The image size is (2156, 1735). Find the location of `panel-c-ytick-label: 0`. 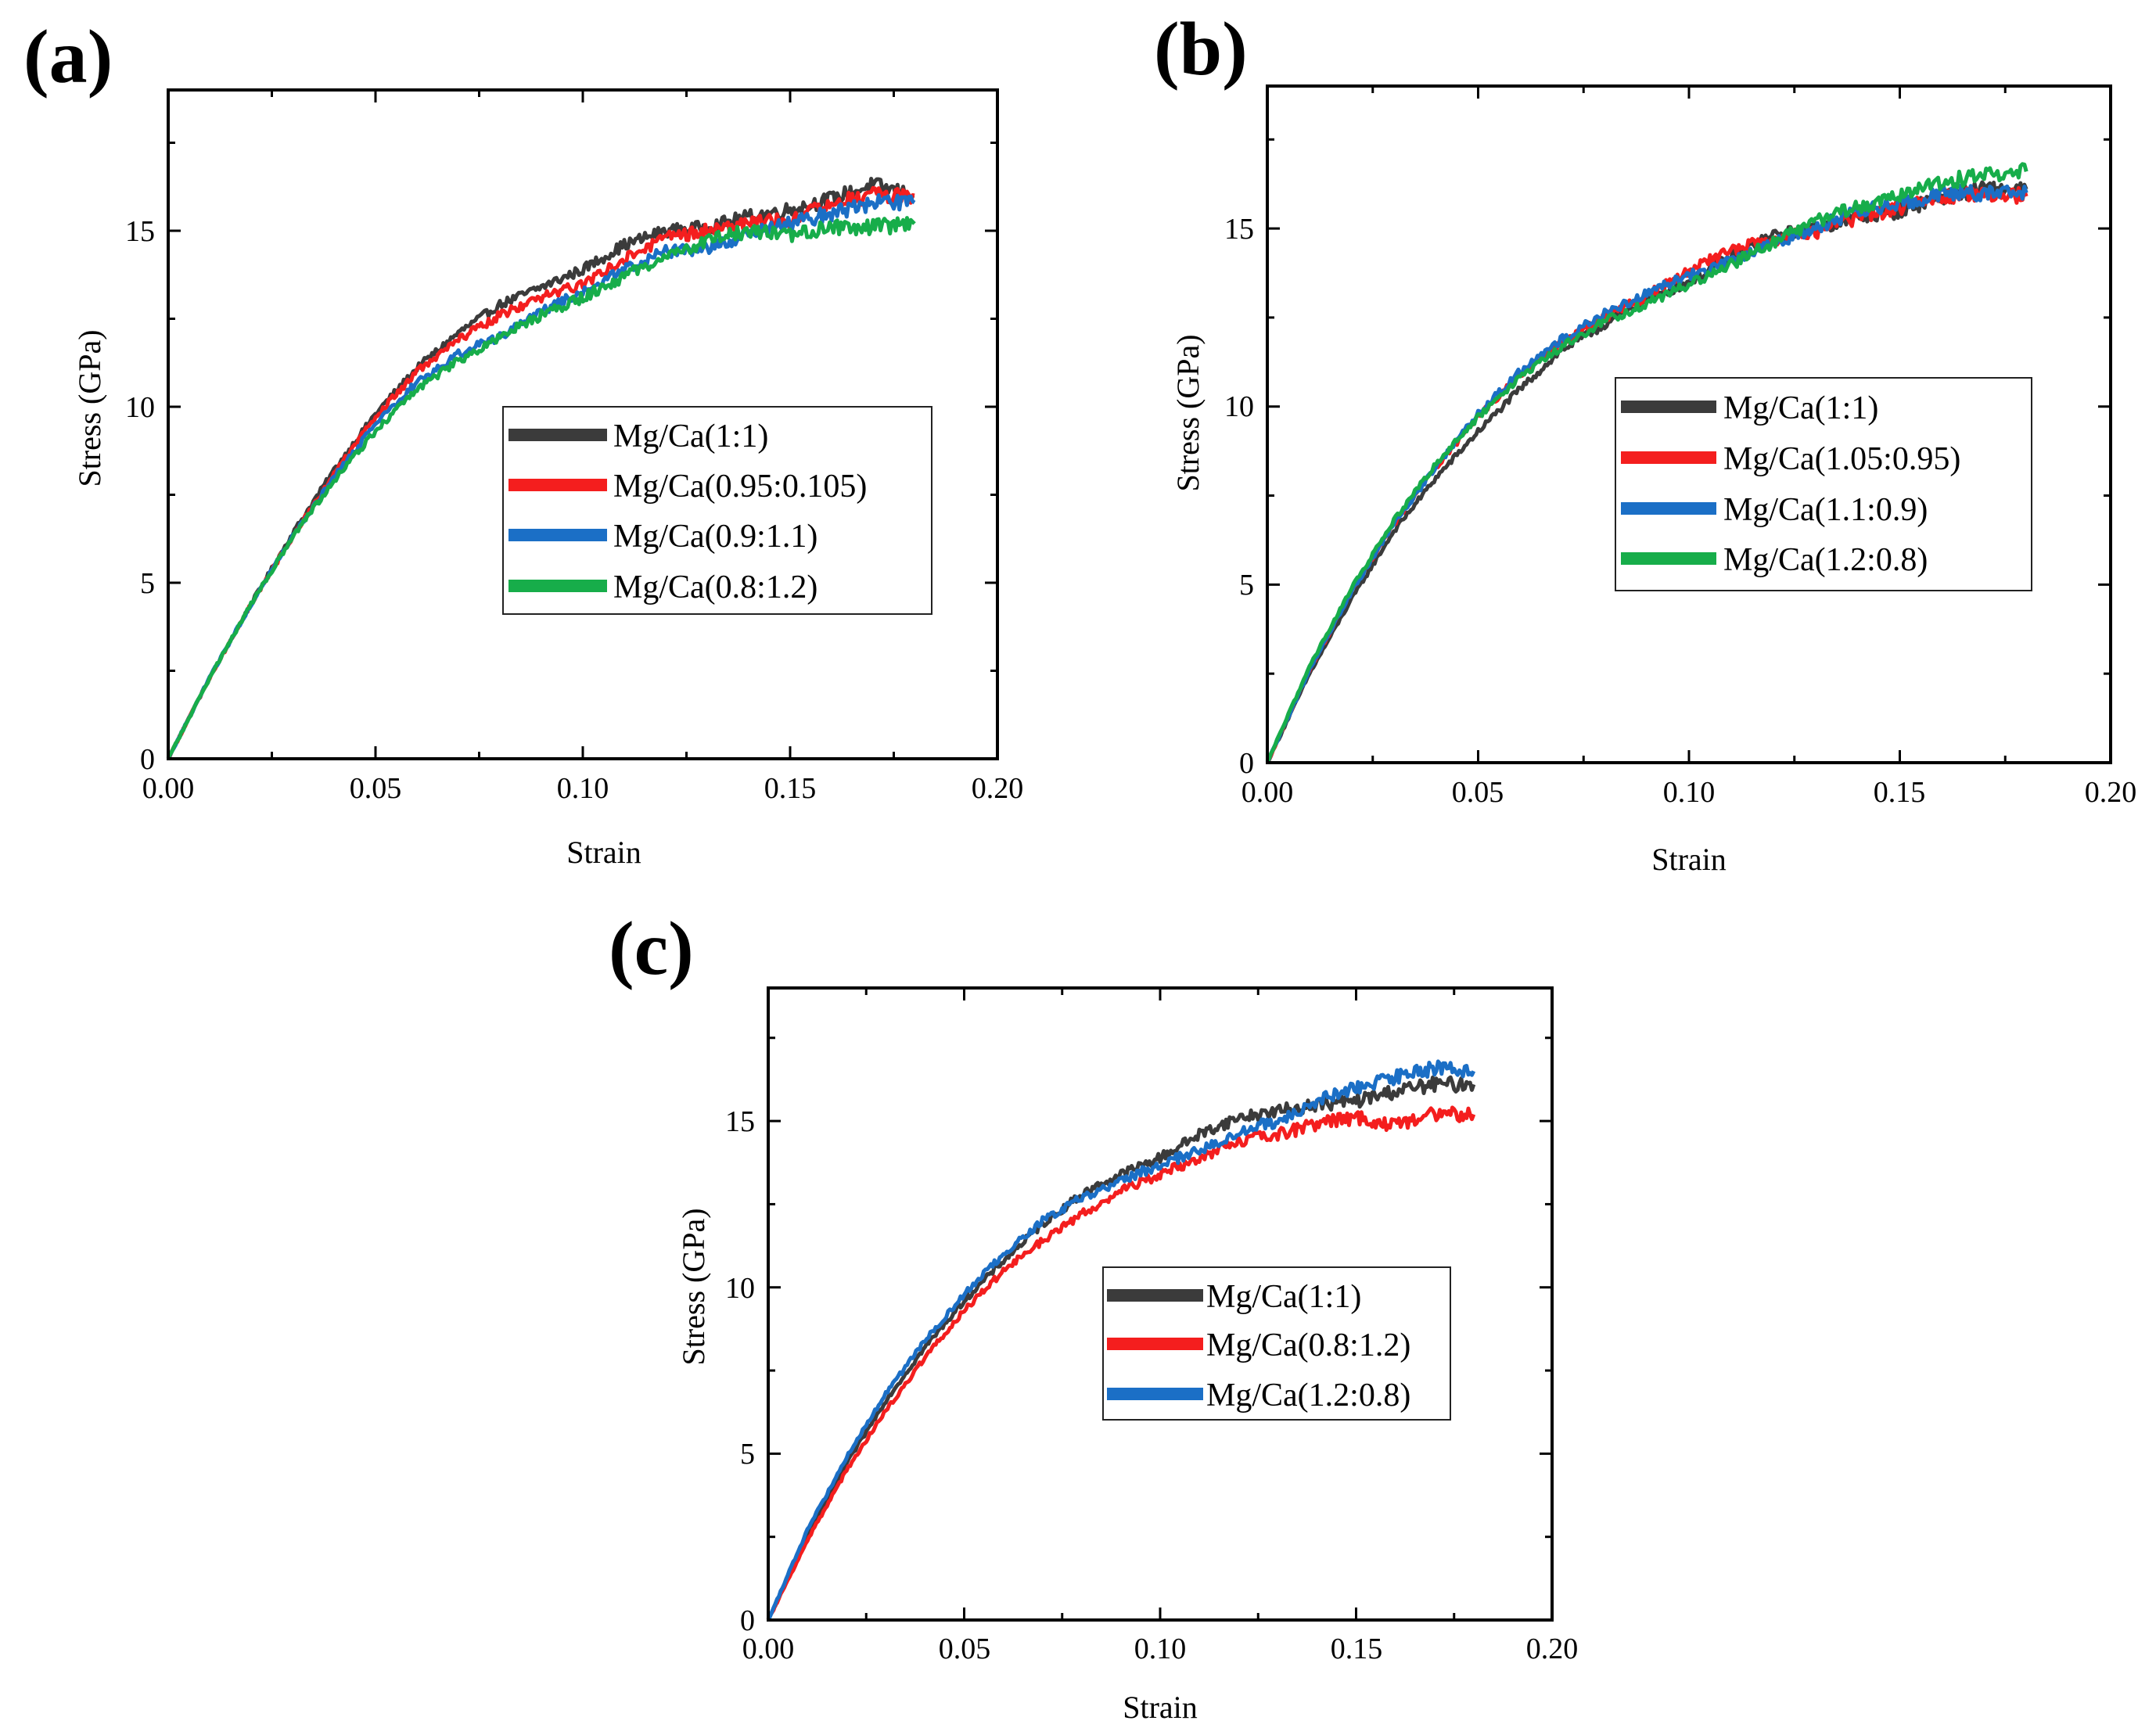

panel-c-ytick-label: 0 is located at coordinates (747, 1620).